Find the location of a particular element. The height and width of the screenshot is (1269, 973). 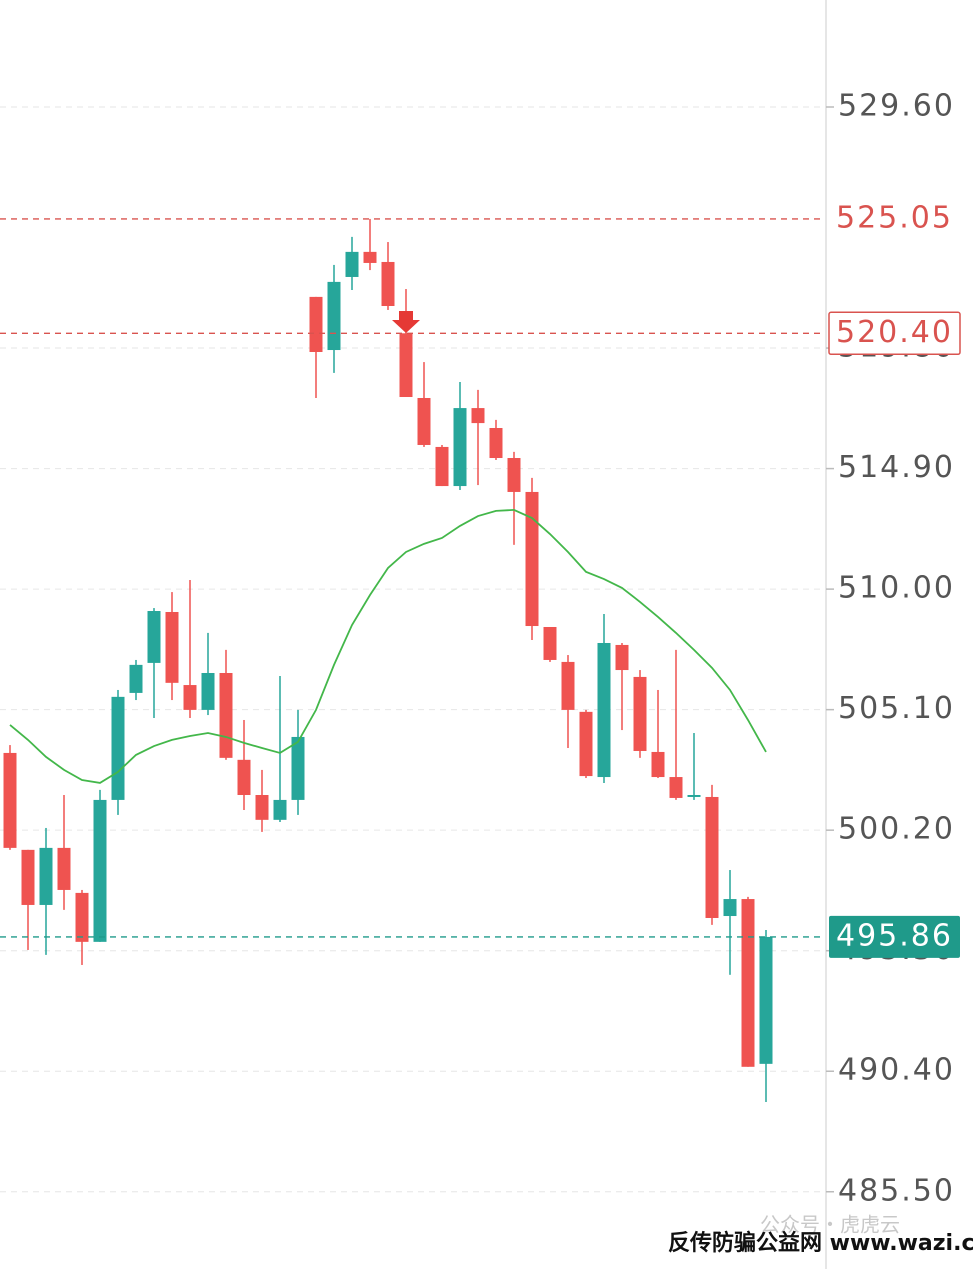

y-tick-label: 500.20 is located at coordinates (896, 829).